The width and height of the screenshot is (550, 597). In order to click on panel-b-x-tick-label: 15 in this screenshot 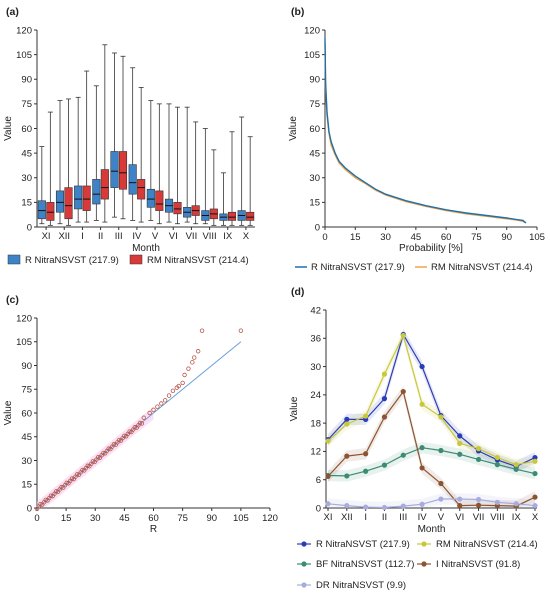, I will do `click(355, 237)`.